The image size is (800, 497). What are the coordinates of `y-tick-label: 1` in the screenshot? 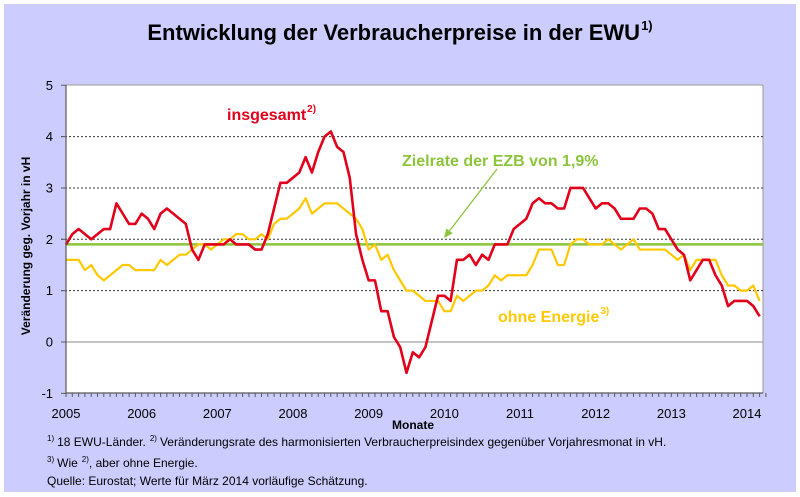 It's located at (49, 290).